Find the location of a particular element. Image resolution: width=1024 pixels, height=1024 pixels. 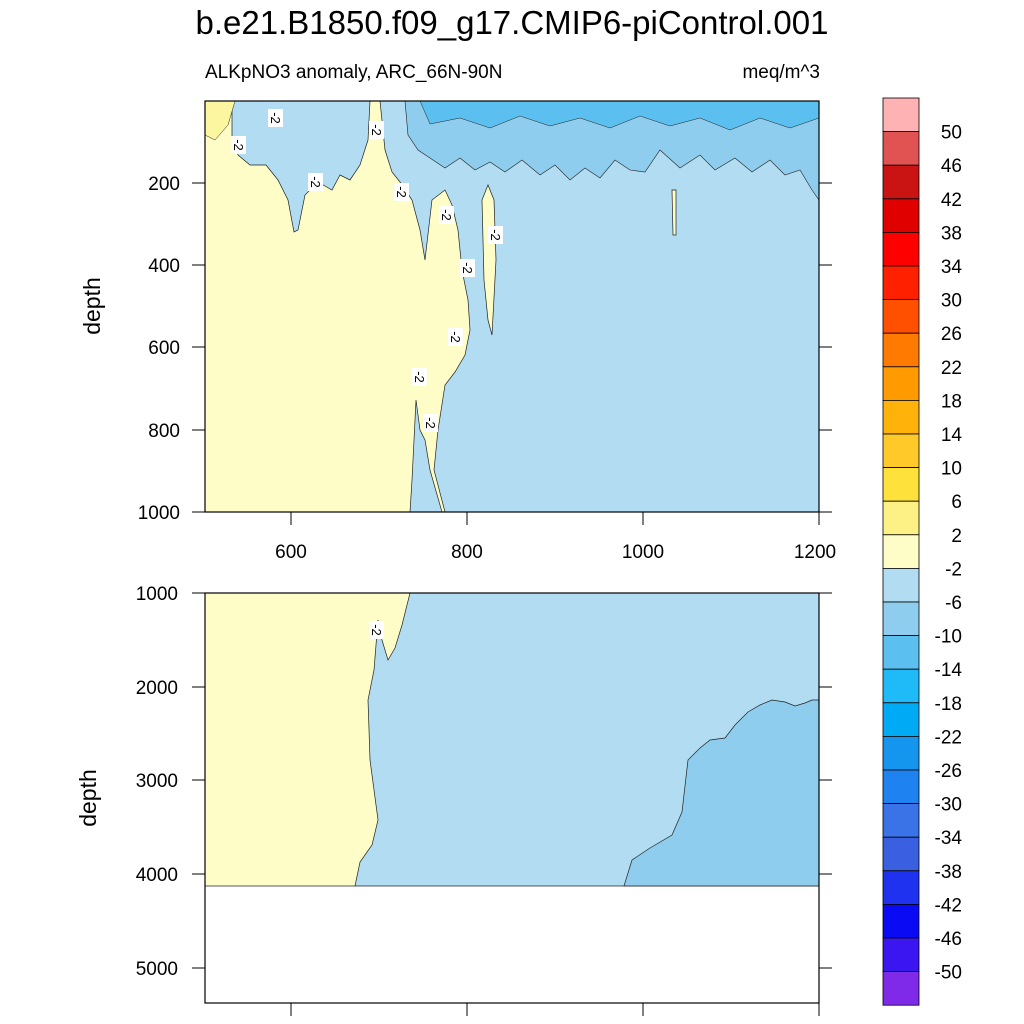

lower-y-tick-label: 2000 is located at coordinates (157, 688).